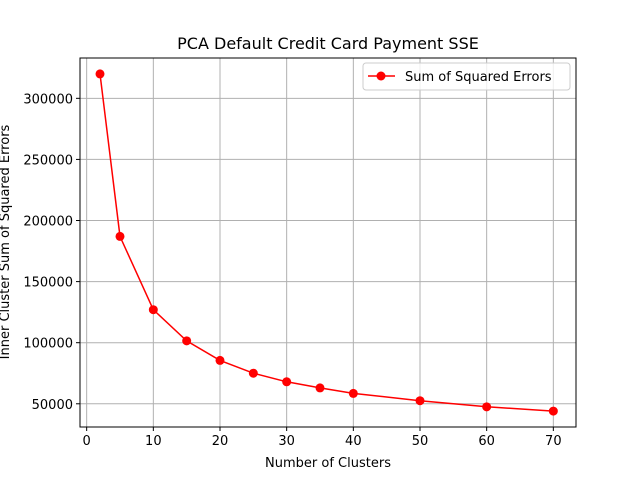  Describe the element at coordinates (286, 441) in the screenshot. I see `x-tick-label: 30` at that location.